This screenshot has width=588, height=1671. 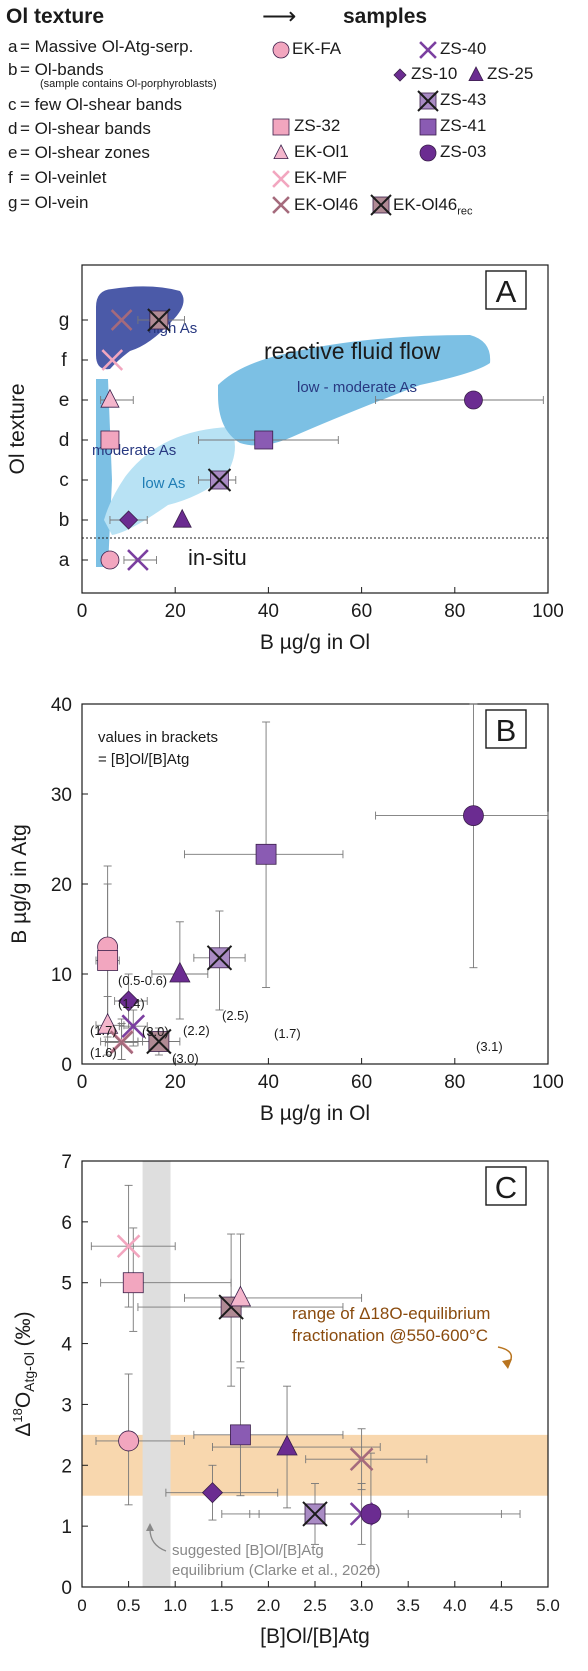 What do you see at coordinates (248, 1550) in the screenshot?
I see `equilibrium-label-line-1: suggested [B]Ol/[B]Atg` at bounding box center [248, 1550].